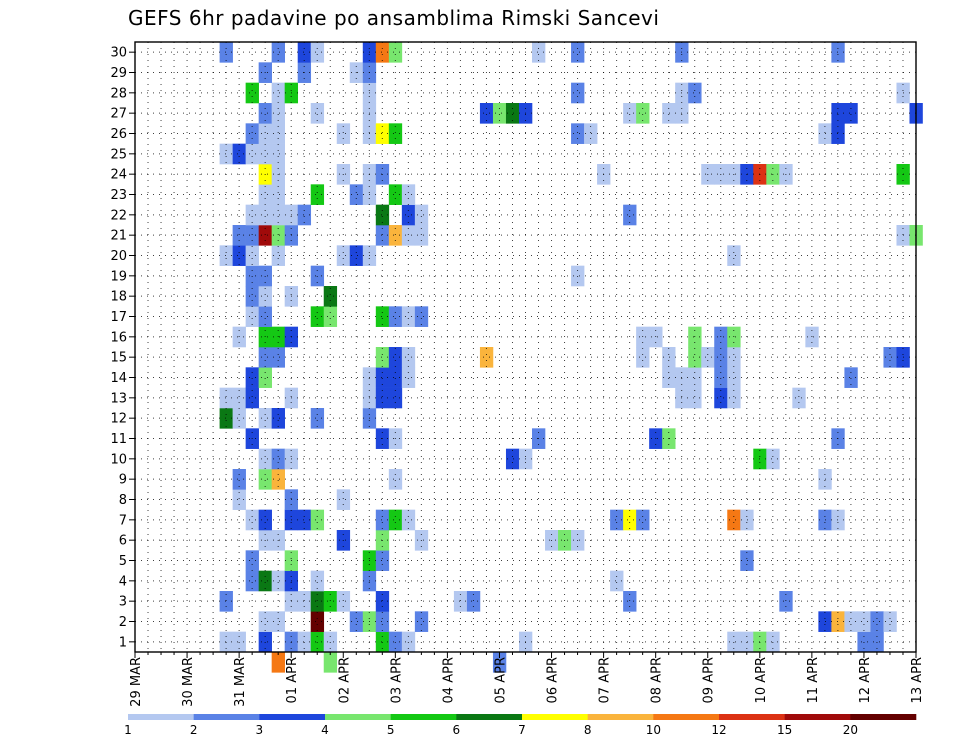  I want to click on y-tick-label: 11, so click(118, 439).